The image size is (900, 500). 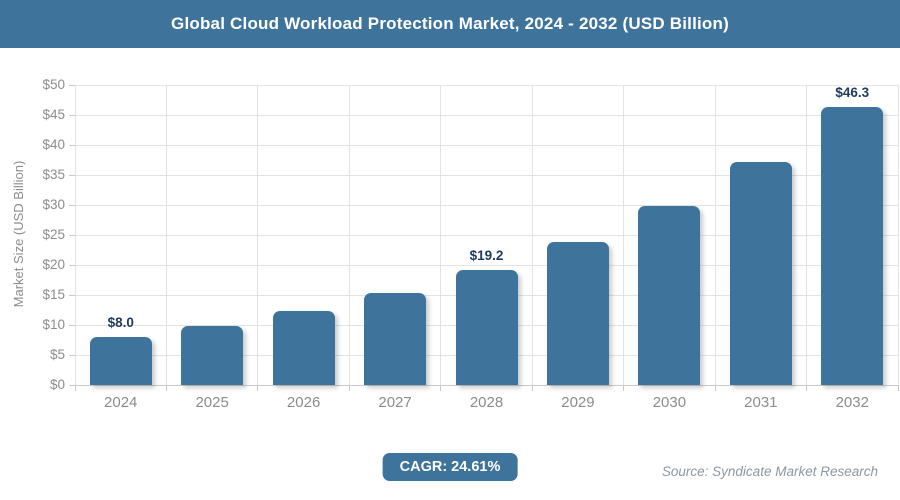 What do you see at coordinates (121, 402) in the screenshot?
I see `x-tick-label: 2024` at bounding box center [121, 402].